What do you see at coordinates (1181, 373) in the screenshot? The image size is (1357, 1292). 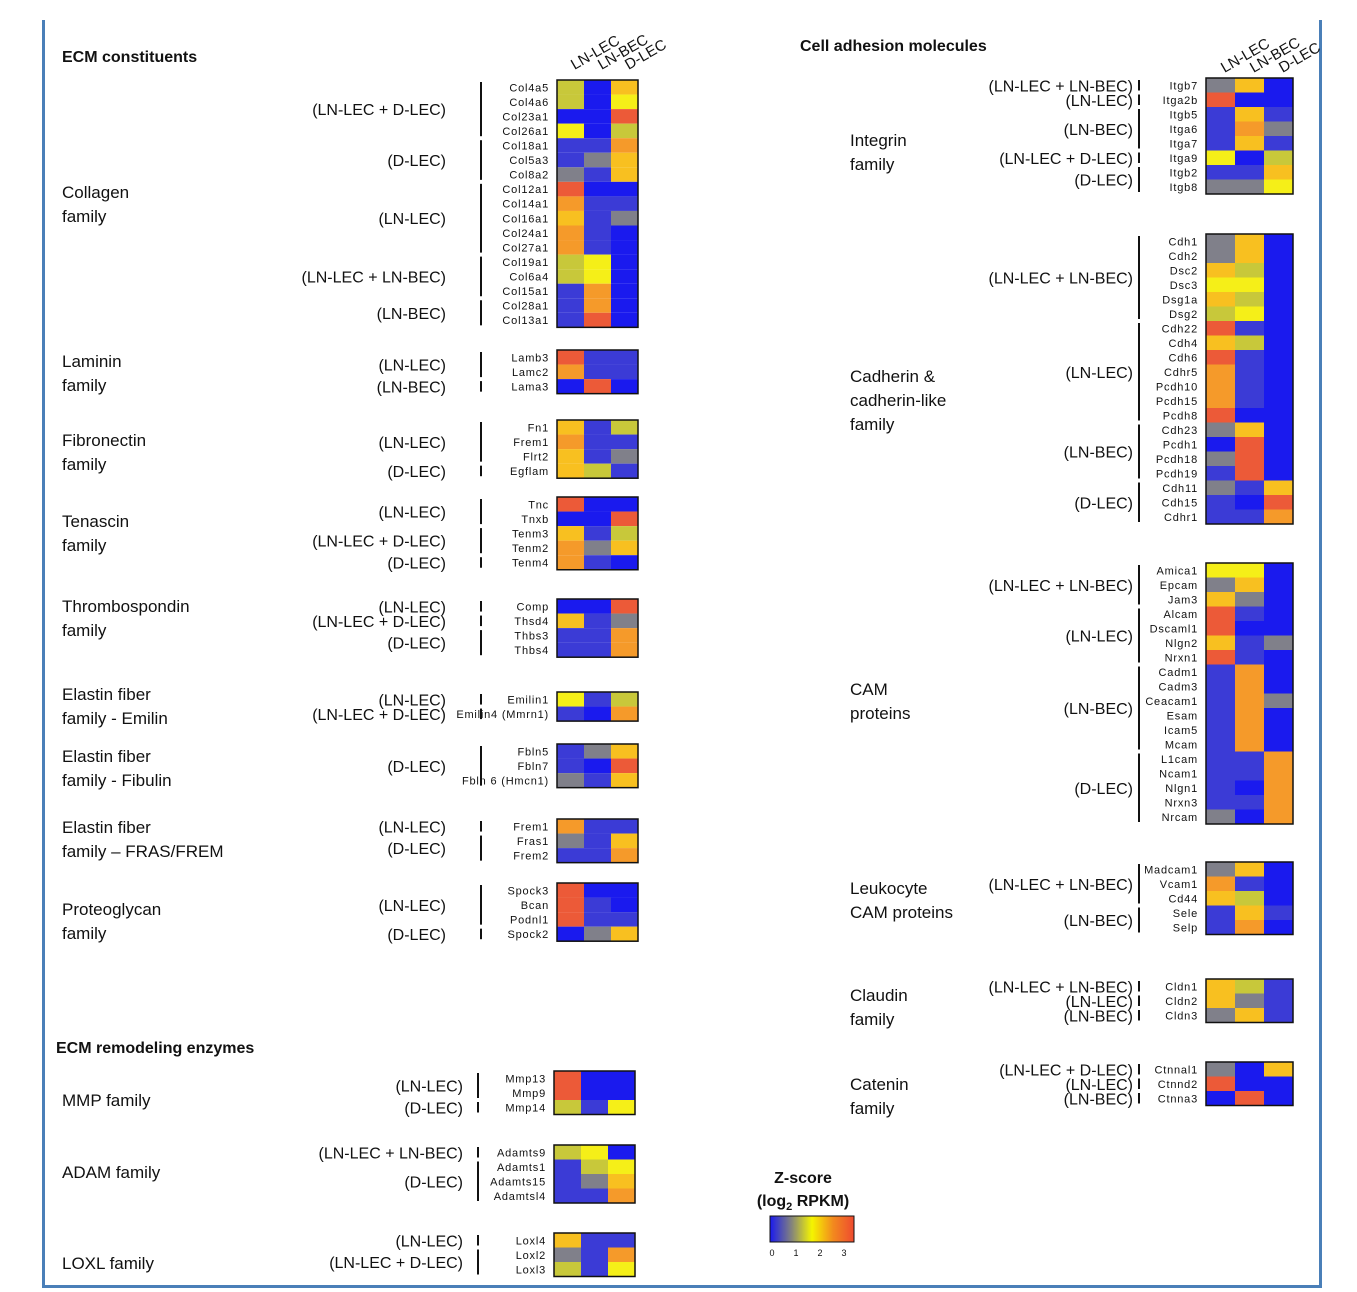 I see `gene-label: Cdhr5` at bounding box center [1181, 373].